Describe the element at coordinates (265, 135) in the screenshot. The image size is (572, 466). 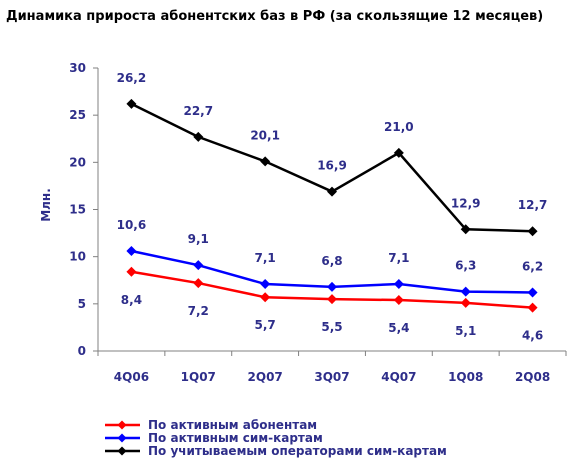
I see `data-label: 20,1` at that location.